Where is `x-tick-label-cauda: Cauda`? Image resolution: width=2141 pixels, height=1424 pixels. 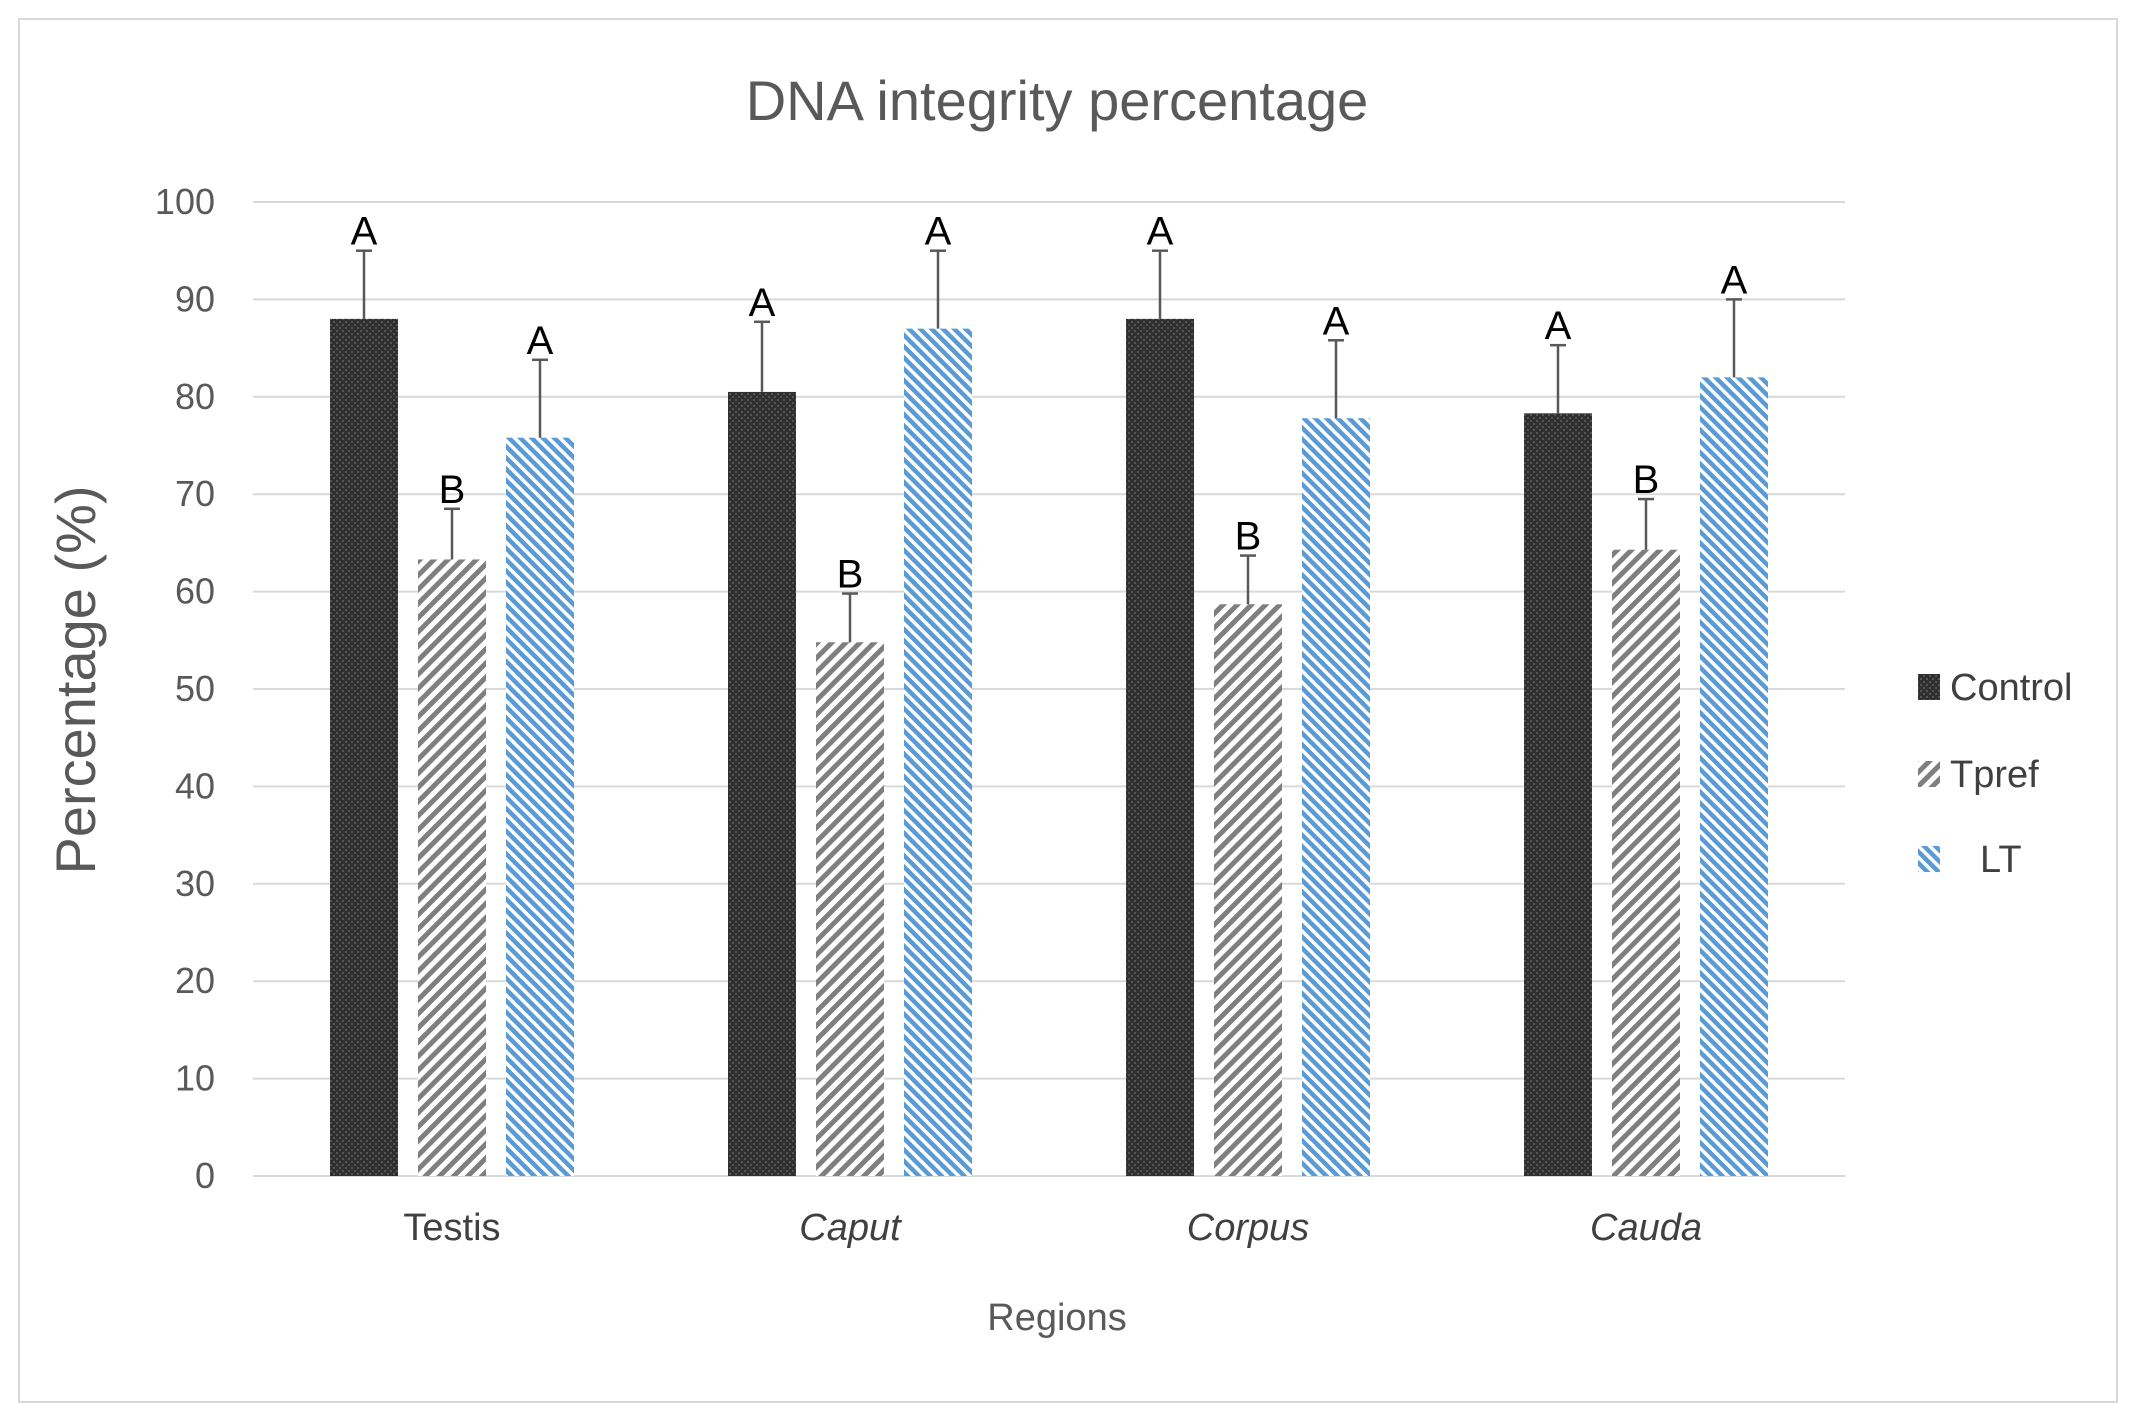 x-tick-label-cauda: Cauda is located at coordinates (1646, 1228).